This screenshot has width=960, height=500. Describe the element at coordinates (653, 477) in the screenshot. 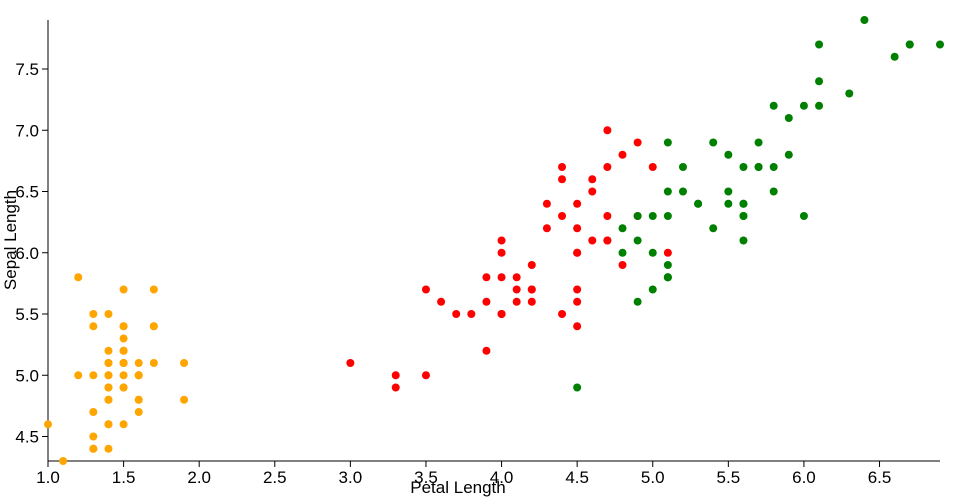

I see `x-tick-label: 5.0` at that location.